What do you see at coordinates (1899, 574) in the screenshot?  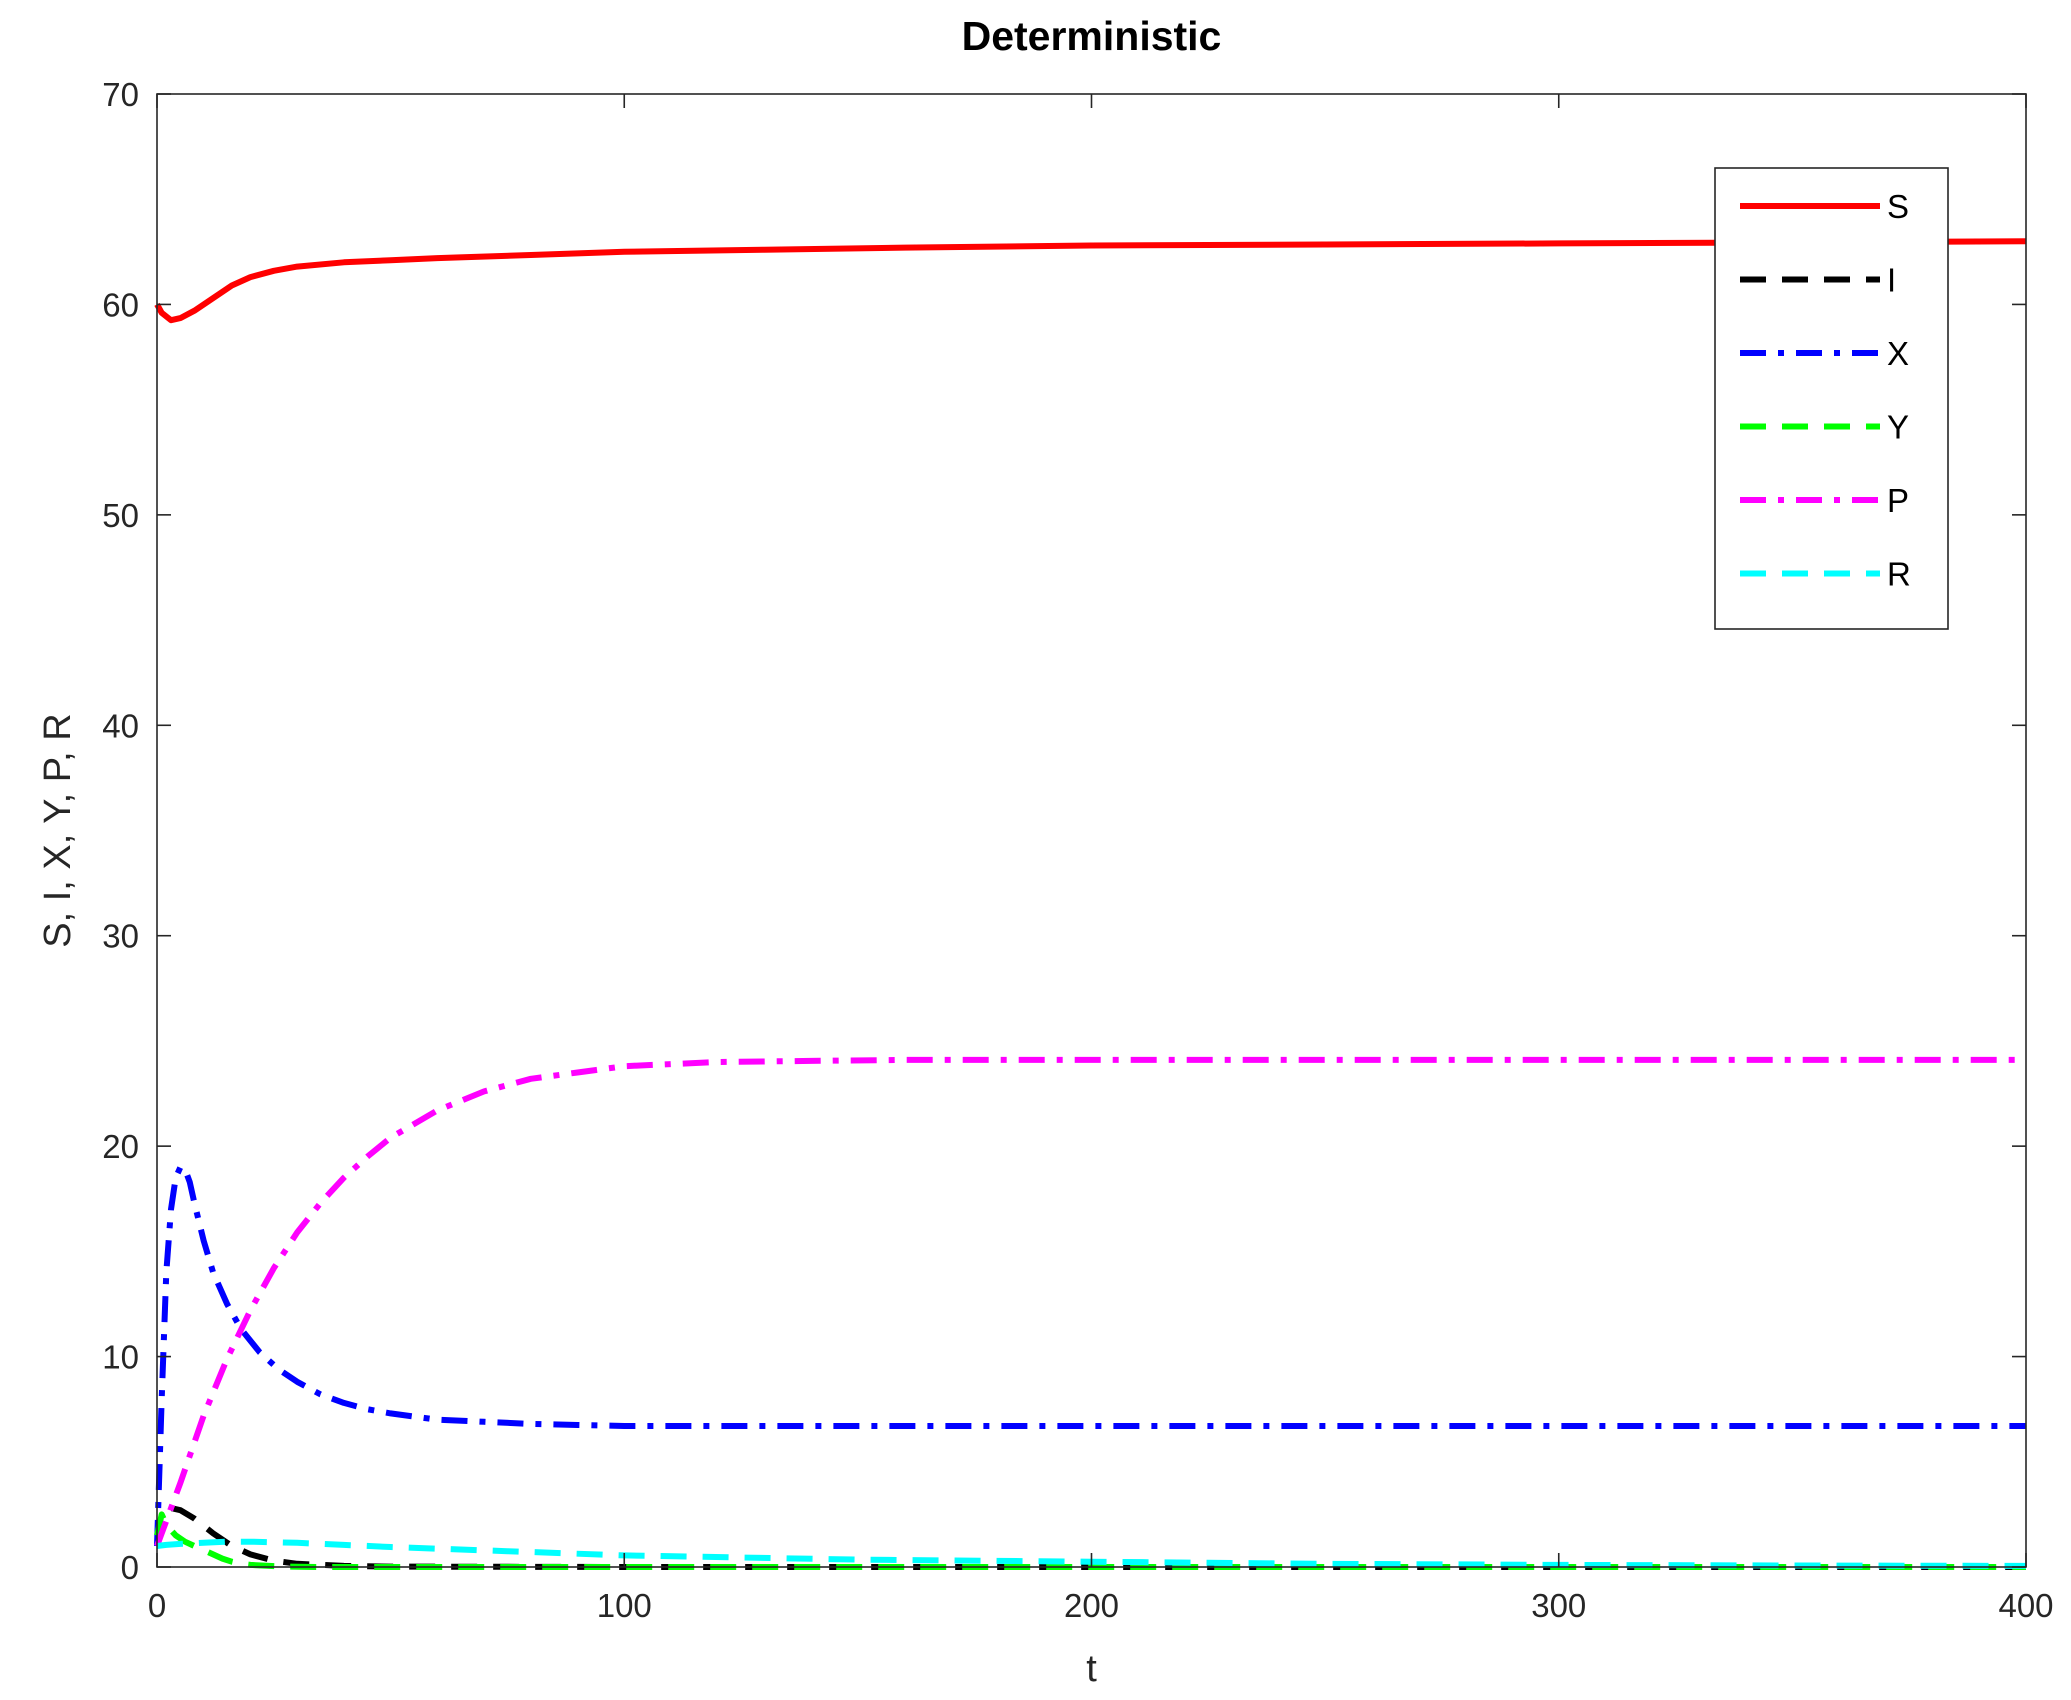 I see `legend-label-r: R` at bounding box center [1899, 574].